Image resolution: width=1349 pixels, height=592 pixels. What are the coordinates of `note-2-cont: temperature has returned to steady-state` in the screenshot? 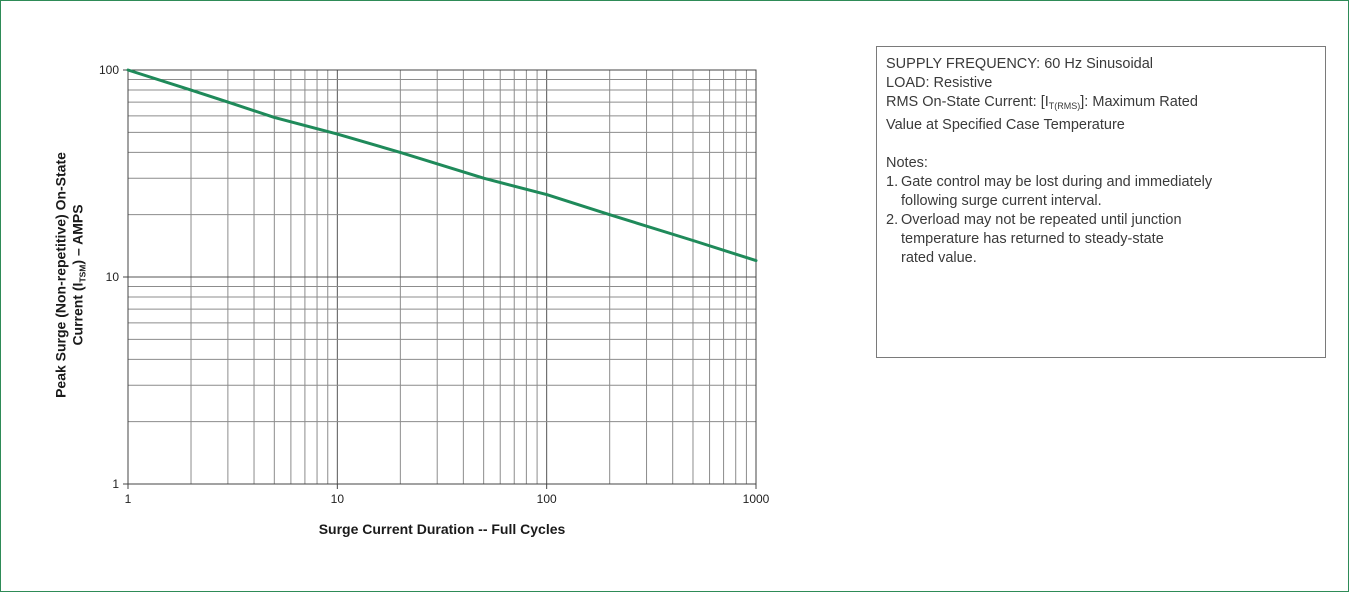 It's located at (1105, 239).